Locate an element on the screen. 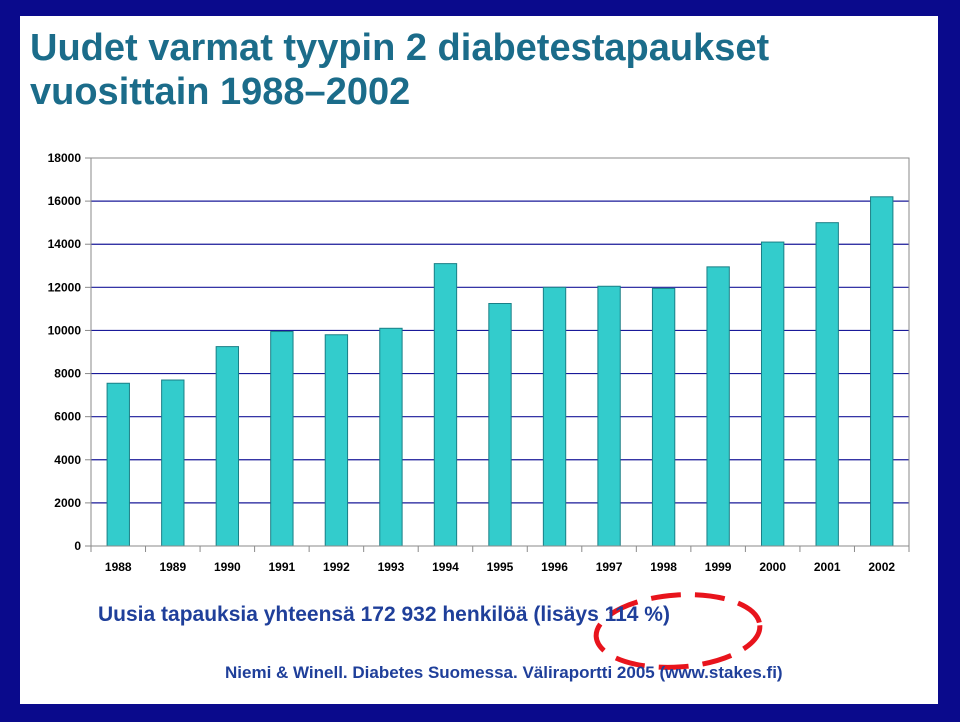 This screenshot has width=960, height=722. x-tick-label: 1990 is located at coordinates (227, 567).